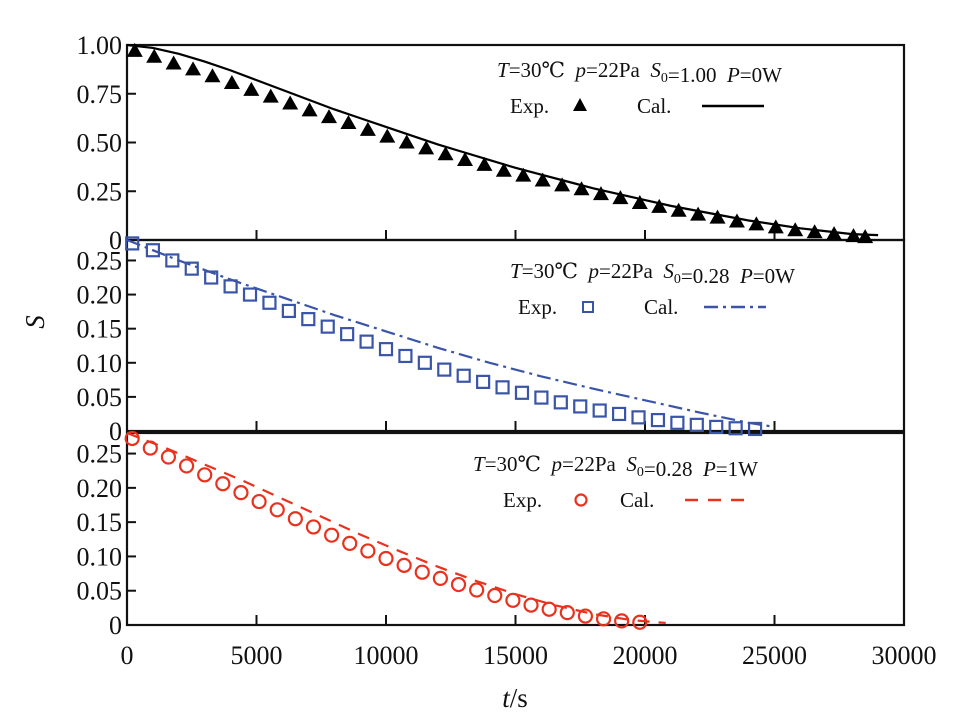 The height and width of the screenshot is (719, 973). Describe the element at coordinates (115, 625) in the screenshot. I see `panel-3-y-tick-label: 0` at that location.